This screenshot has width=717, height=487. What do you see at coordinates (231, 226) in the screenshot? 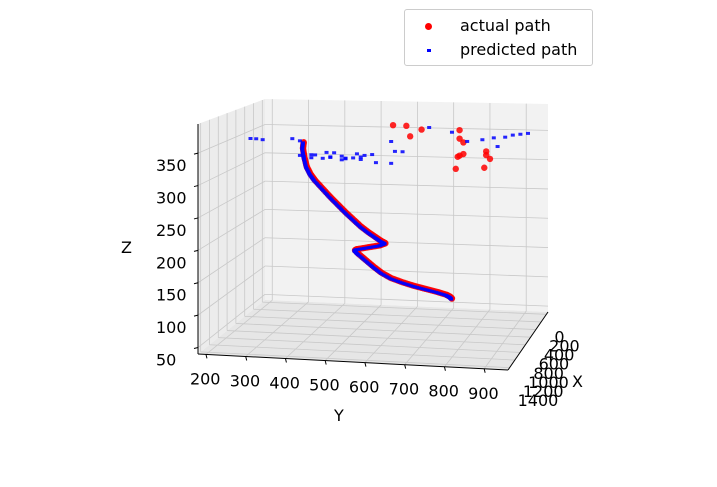
I see `side-pane` at bounding box center [231, 226].